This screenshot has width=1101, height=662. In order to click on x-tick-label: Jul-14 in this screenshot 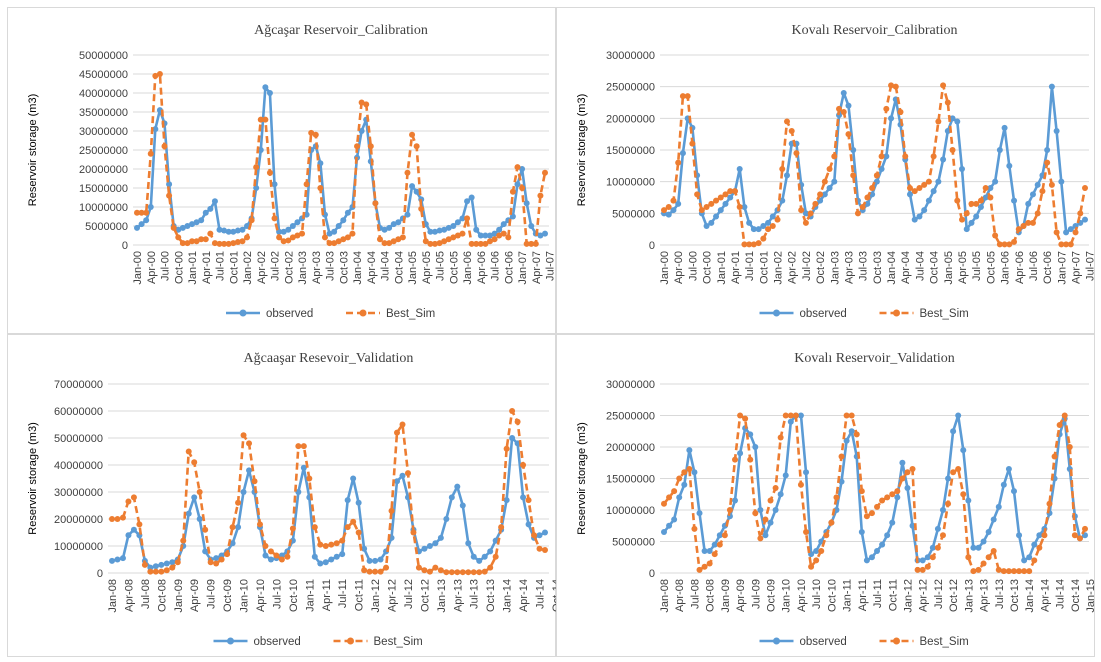, I will do `click(1061, 594)`.